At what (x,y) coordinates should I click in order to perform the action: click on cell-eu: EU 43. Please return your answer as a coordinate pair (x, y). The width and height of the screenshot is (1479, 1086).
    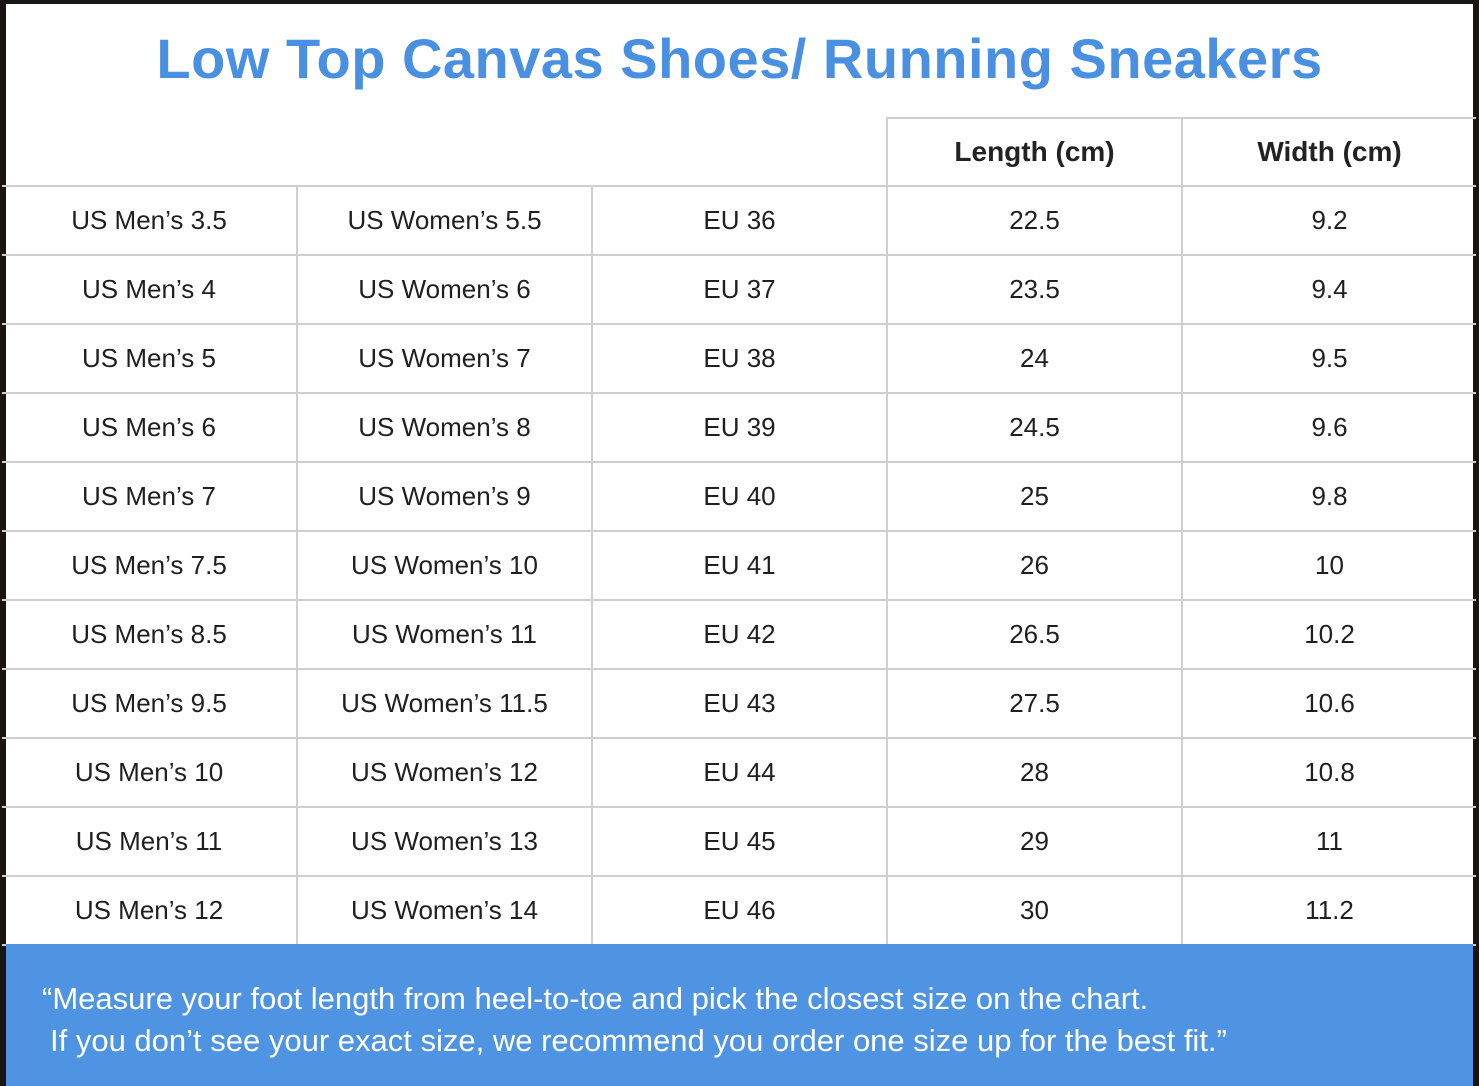
    Looking at the image, I should click on (739, 703).